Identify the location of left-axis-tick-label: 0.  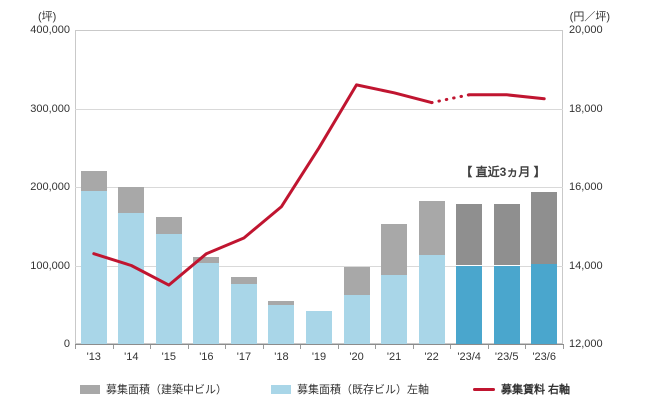
(66, 344).